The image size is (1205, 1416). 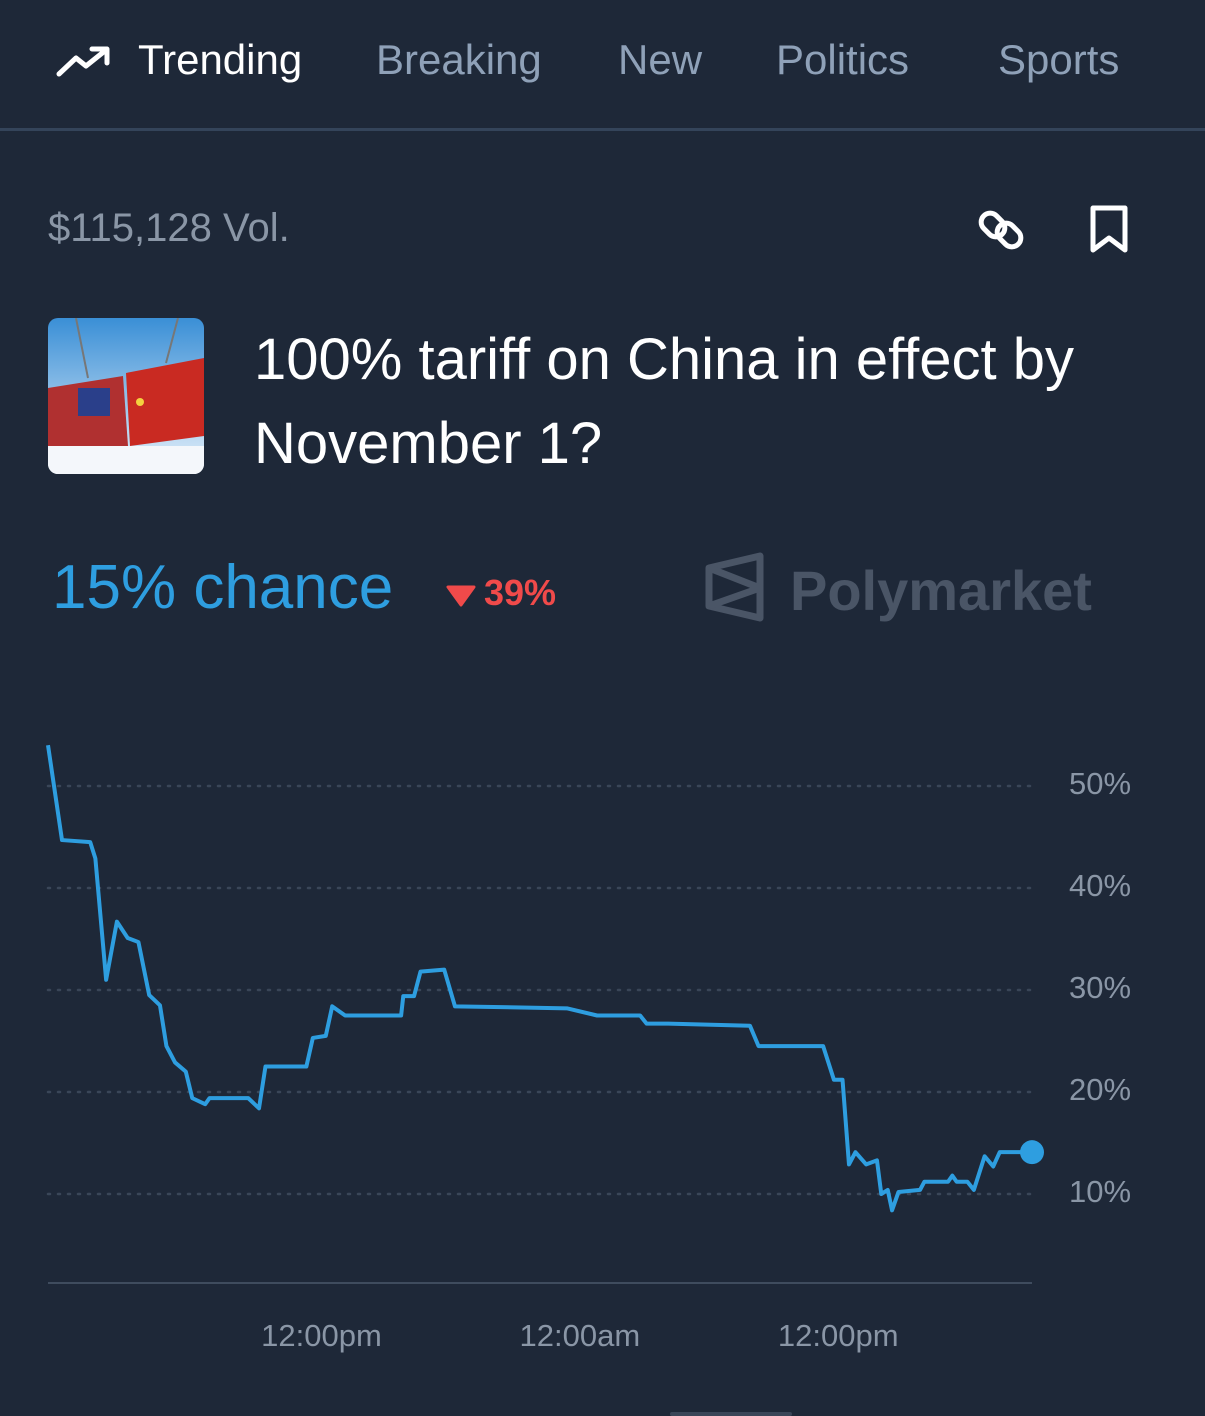 What do you see at coordinates (1002, 230) in the screenshot?
I see `link-icon` at bounding box center [1002, 230].